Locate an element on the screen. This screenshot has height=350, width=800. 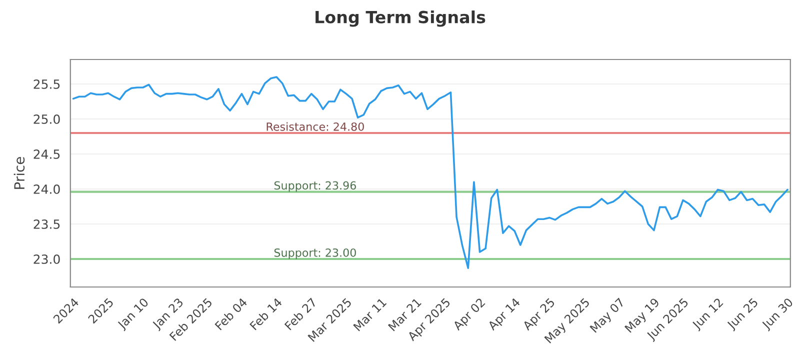
x-tick-label: Feb 27 is located at coordinates (301, 313).